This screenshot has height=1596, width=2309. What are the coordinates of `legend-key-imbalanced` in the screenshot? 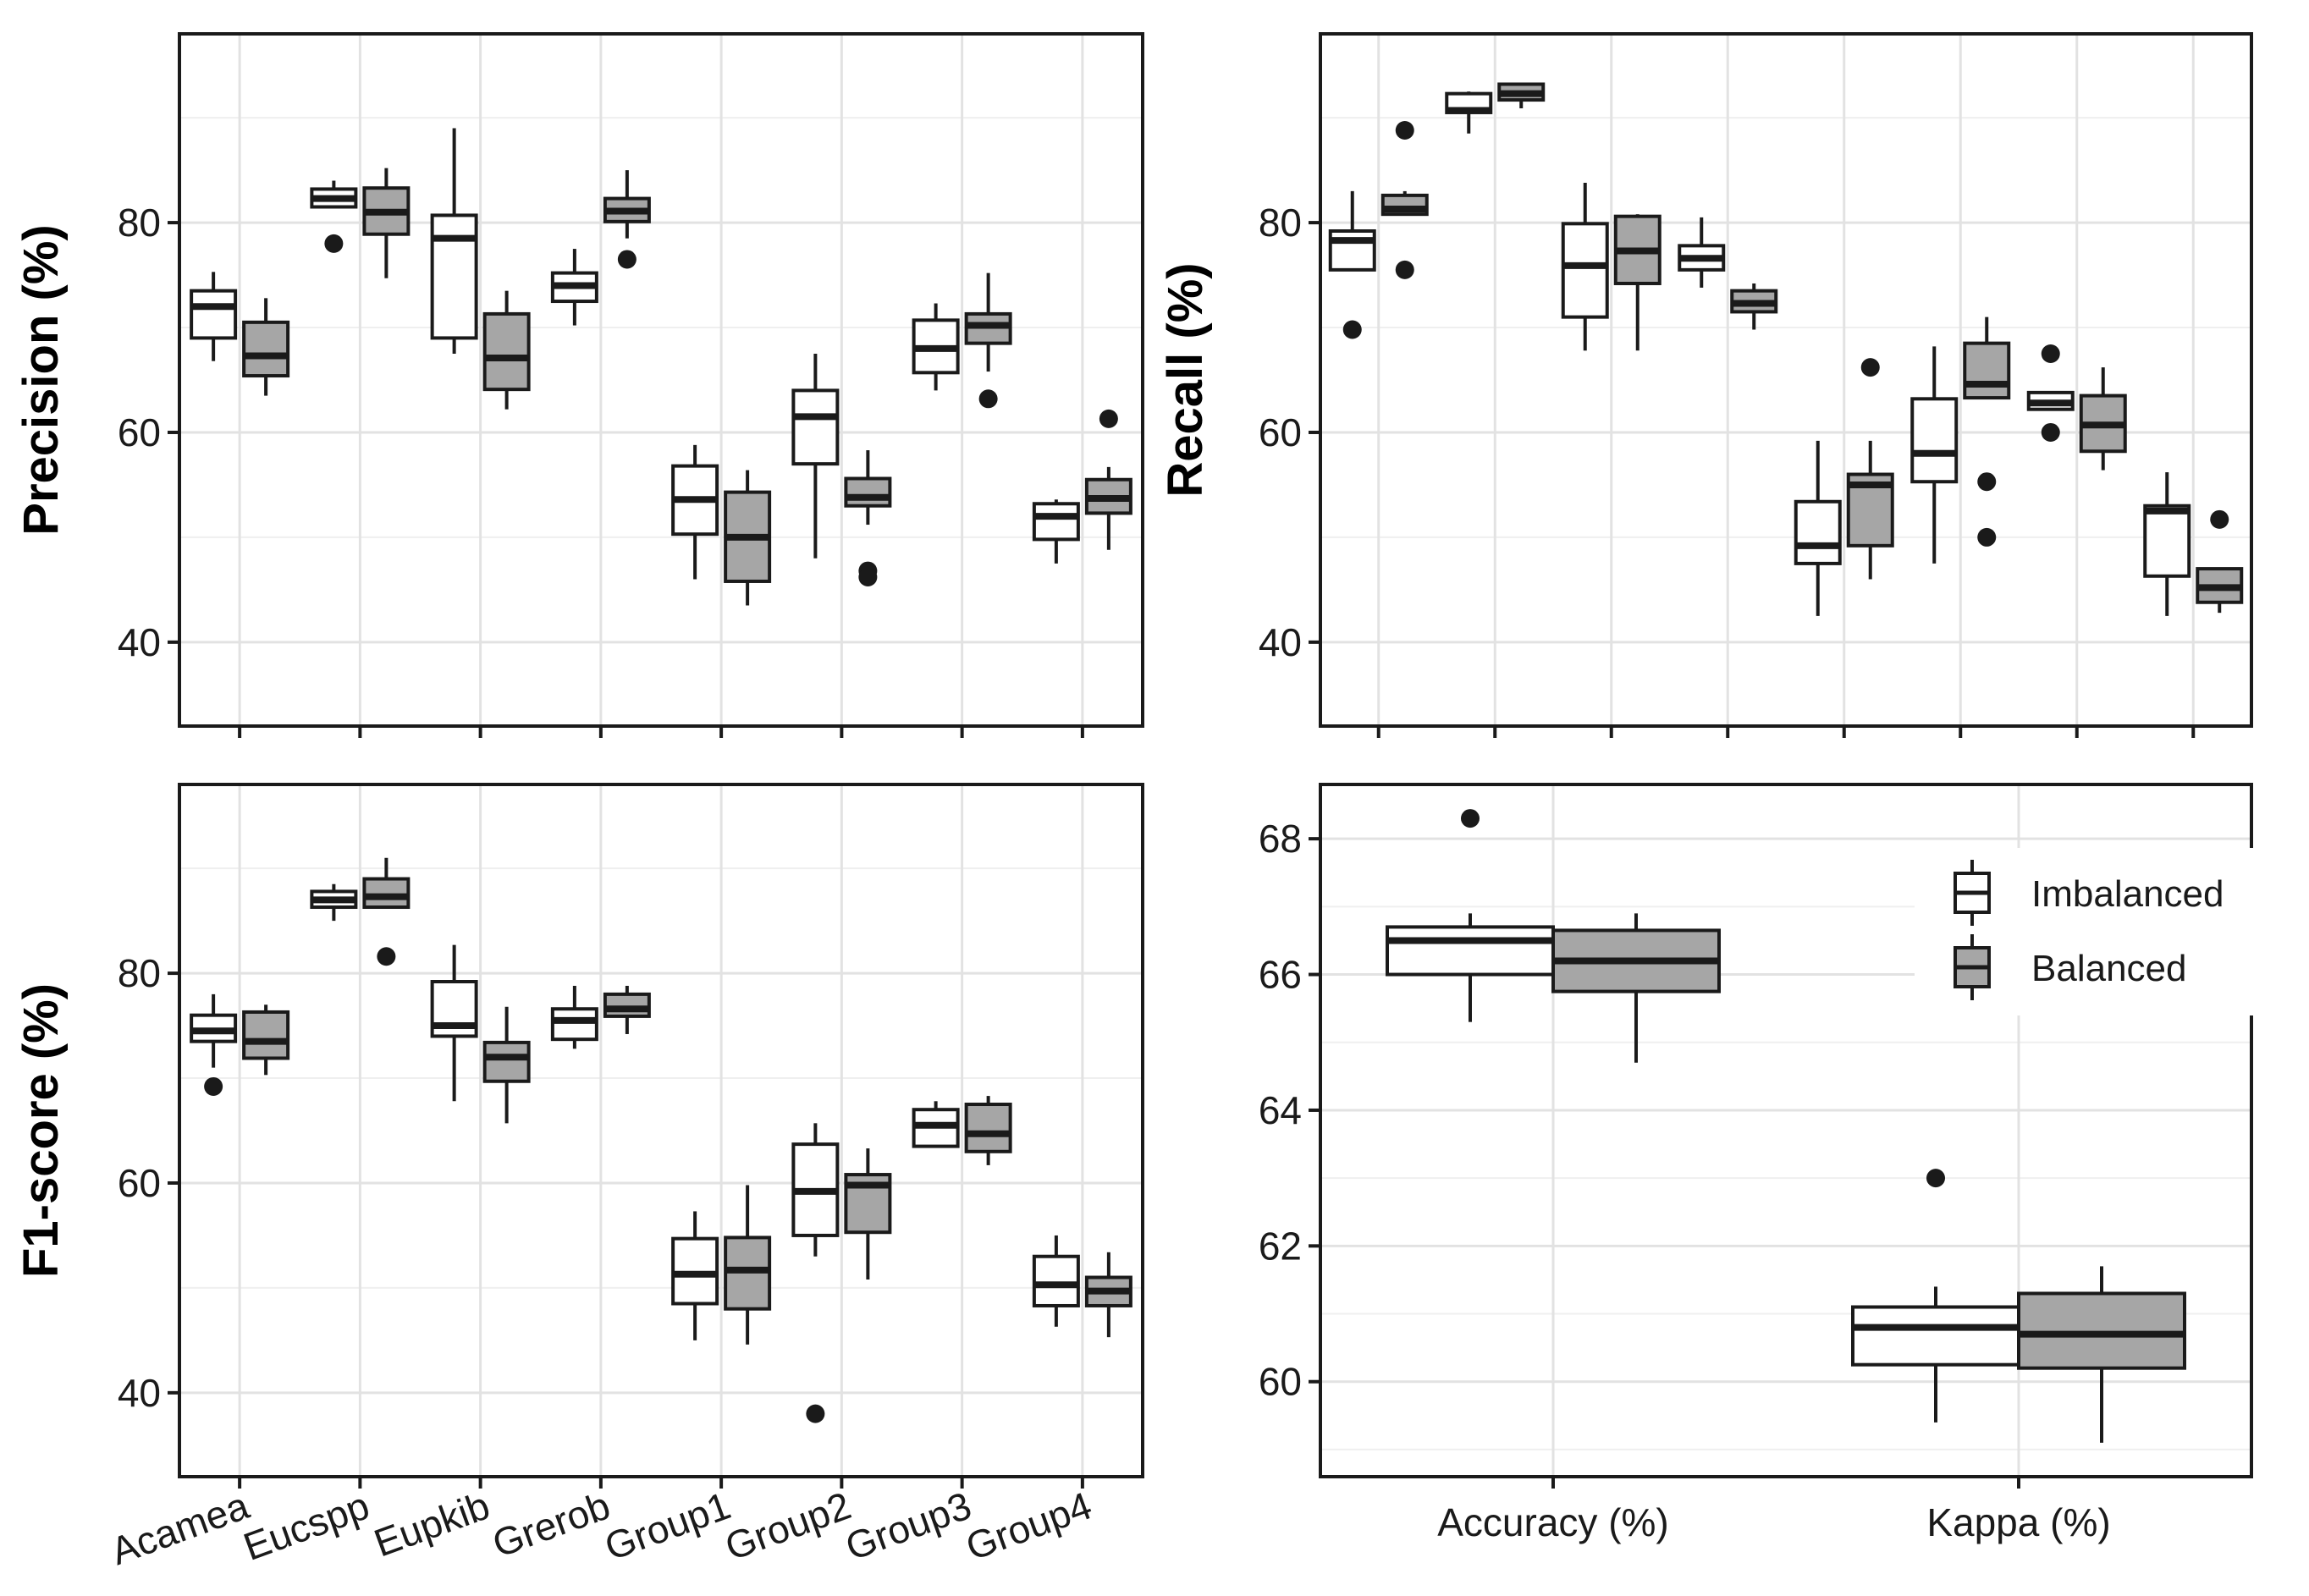 It's located at (1973, 893).